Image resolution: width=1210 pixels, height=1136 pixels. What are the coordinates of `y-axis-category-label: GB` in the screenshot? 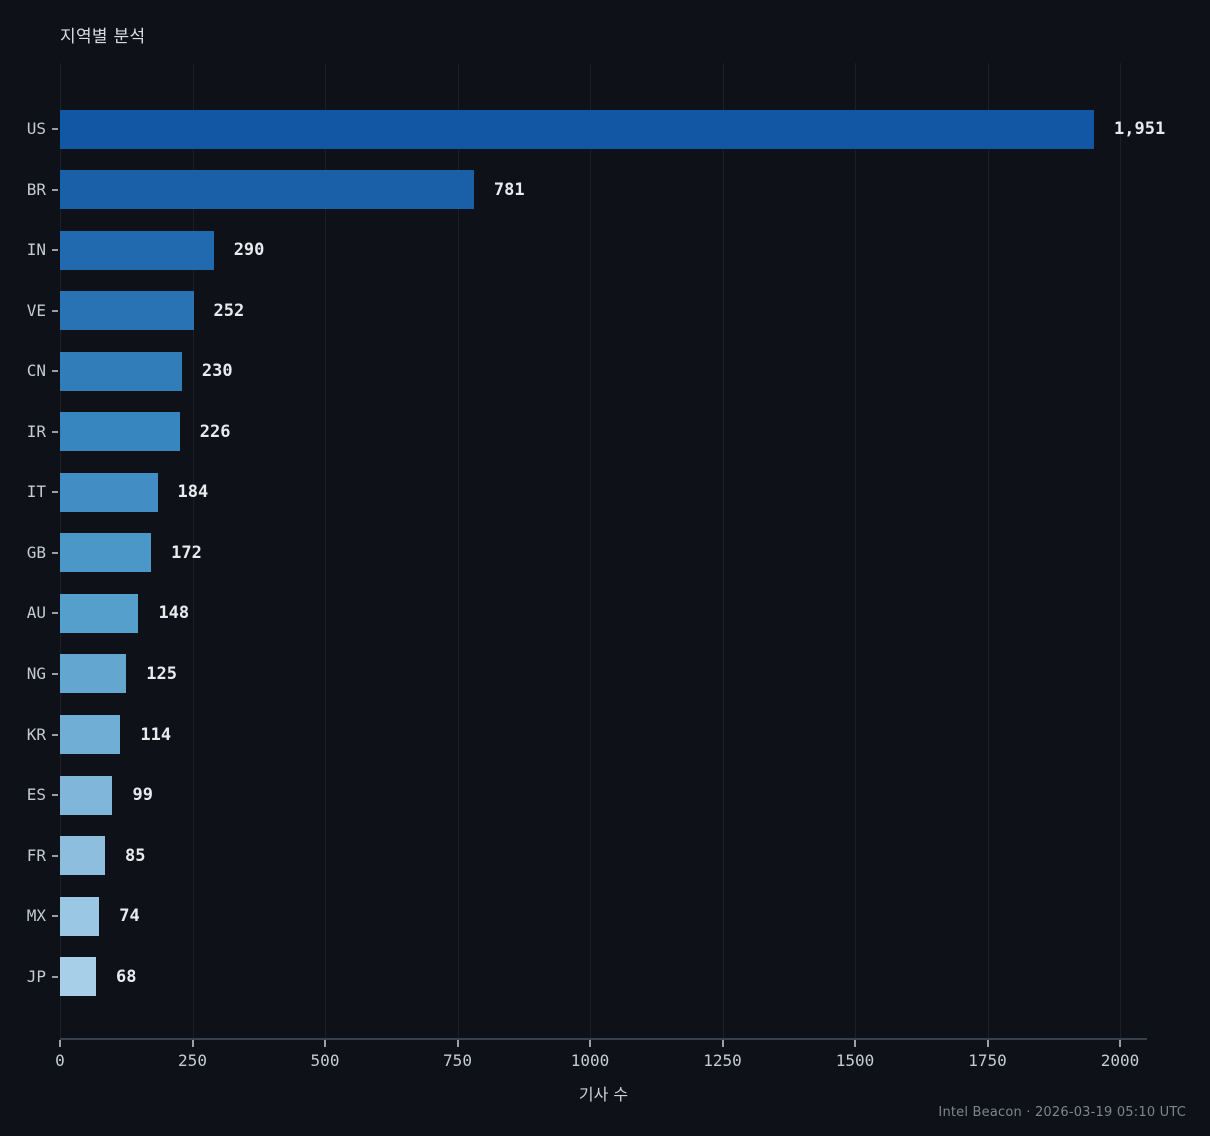 It's located at (36, 552).